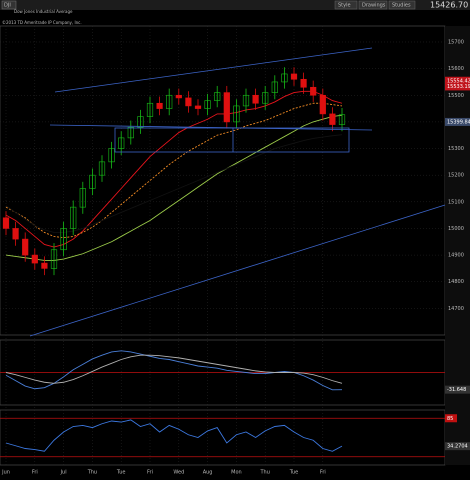 Image resolution: width=470 pixels, height=480 pixels. I want to click on y-tick-label: 15200, so click(456, 176).